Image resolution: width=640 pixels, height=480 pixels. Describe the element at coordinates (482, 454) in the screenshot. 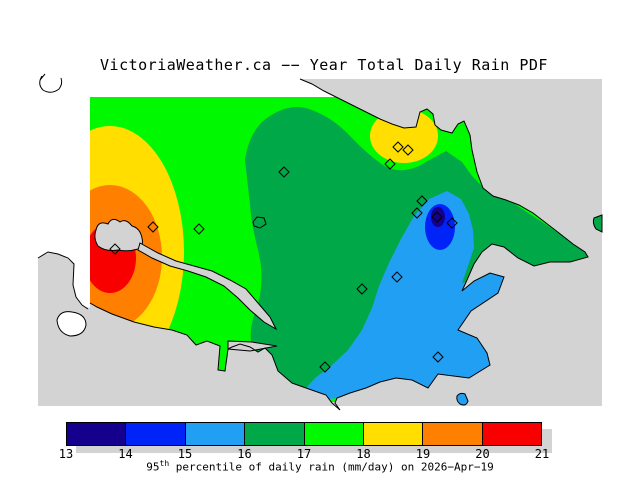

I see `colorbar-tick-20: 20` at that location.